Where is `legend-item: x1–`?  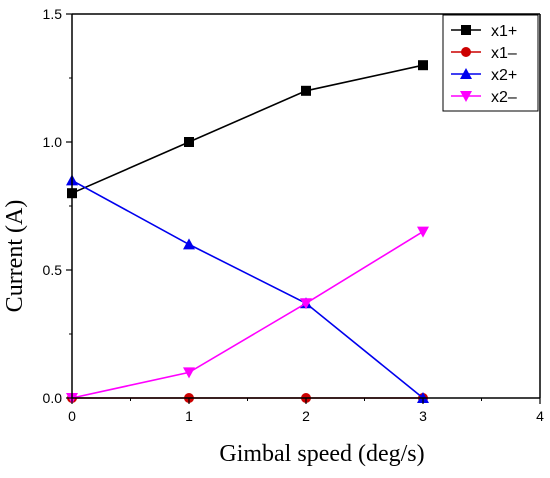 legend-item: x1– is located at coordinates (484, 53).